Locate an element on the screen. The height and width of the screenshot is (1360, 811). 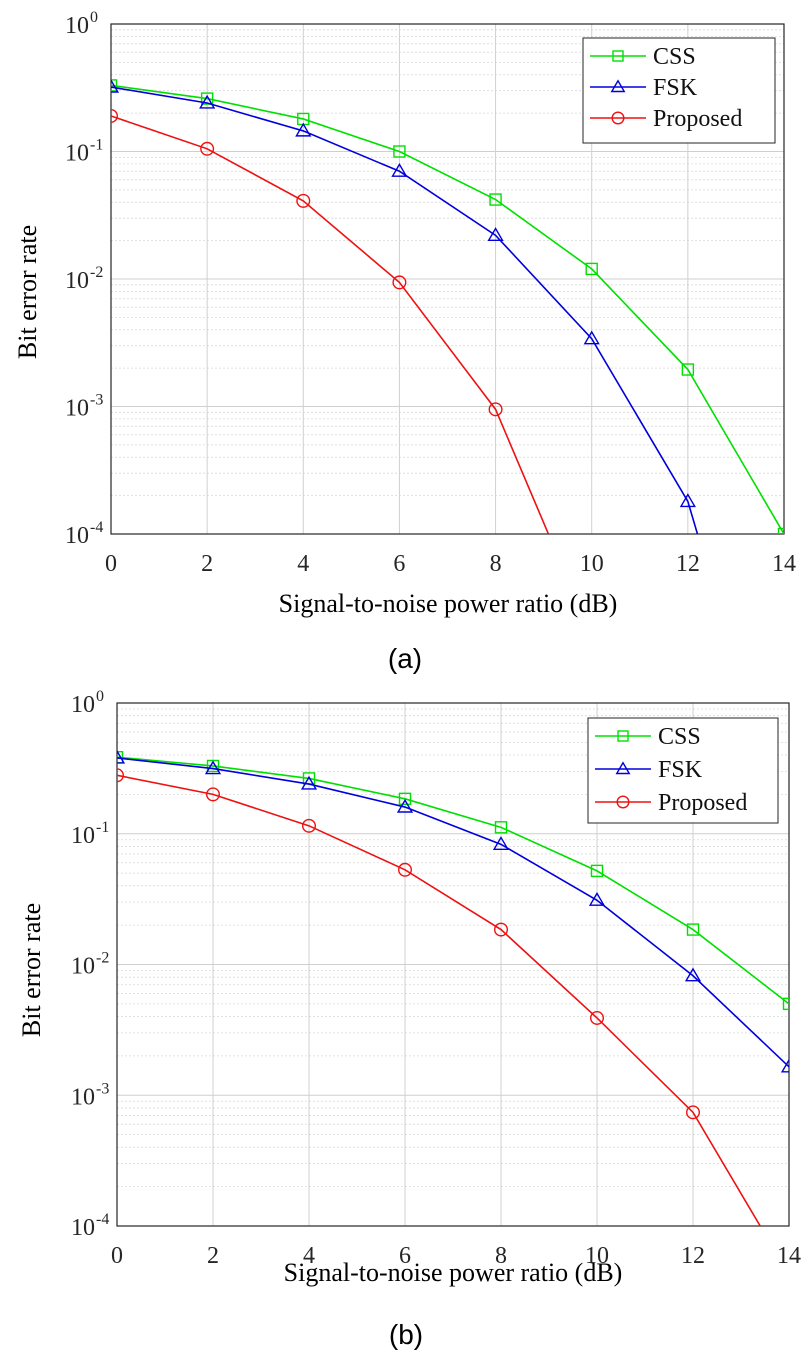
legend-item: Proposed is located at coordinates (671, 803).